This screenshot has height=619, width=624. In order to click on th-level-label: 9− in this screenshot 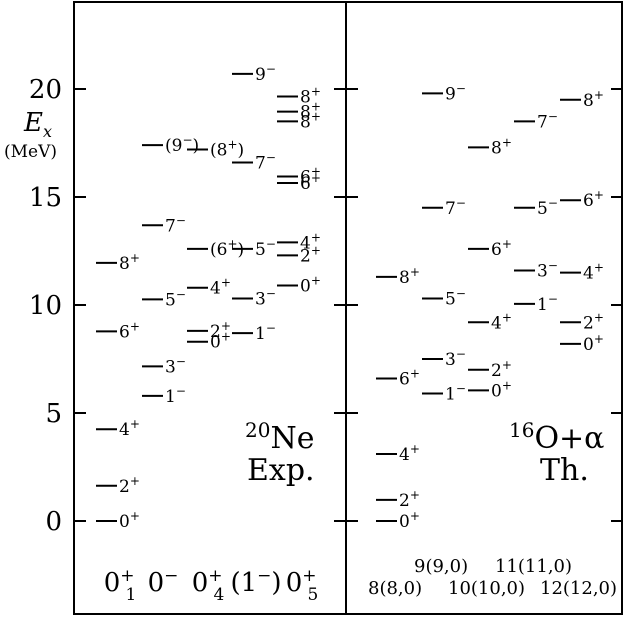, I will do `click(455, 92)`.